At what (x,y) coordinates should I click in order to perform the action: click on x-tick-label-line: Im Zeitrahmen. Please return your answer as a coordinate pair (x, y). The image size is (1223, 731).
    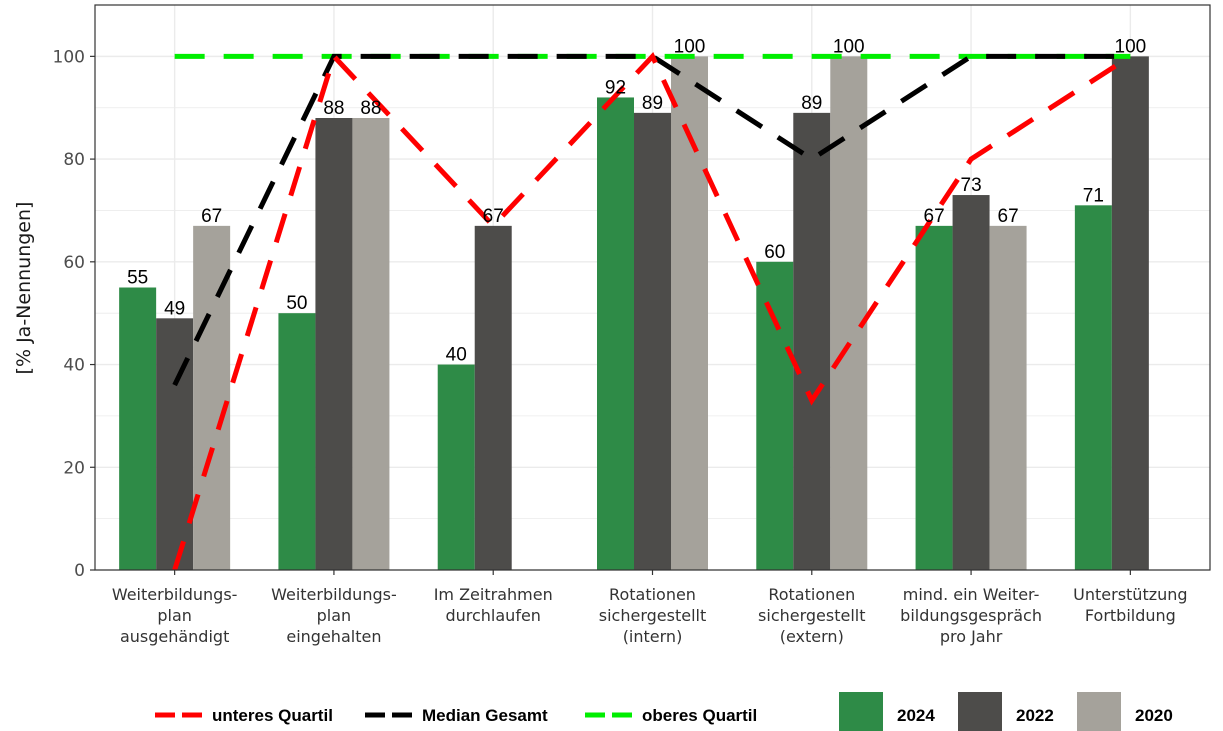
    Looking at the image, I should click on (493, 594).